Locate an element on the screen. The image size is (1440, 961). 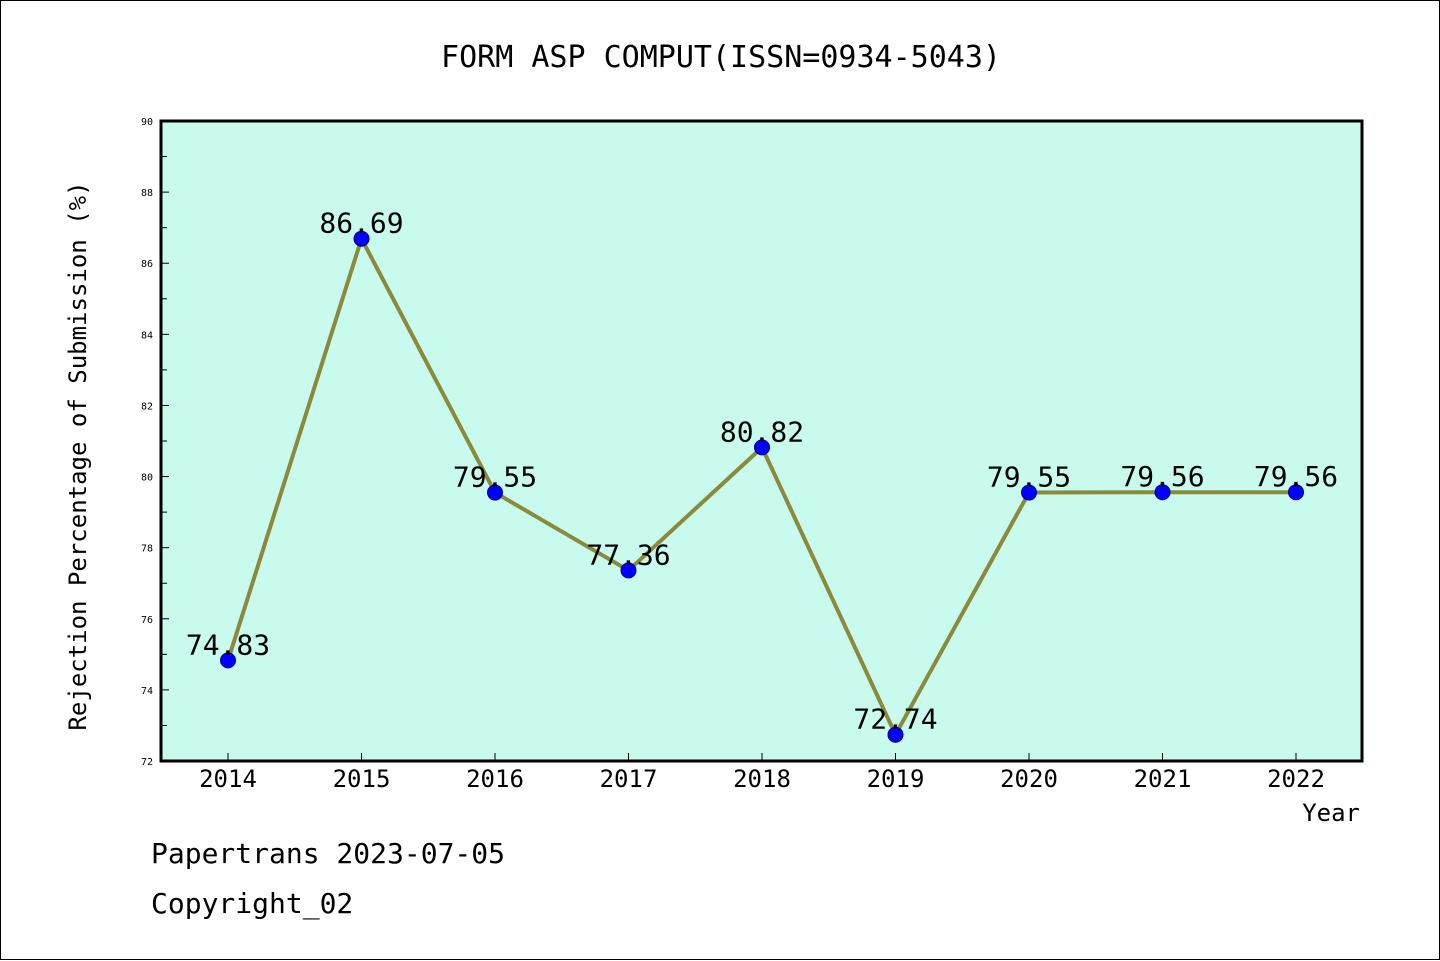
x-tick-label: 2022 is located at coordinates (1296, 779).